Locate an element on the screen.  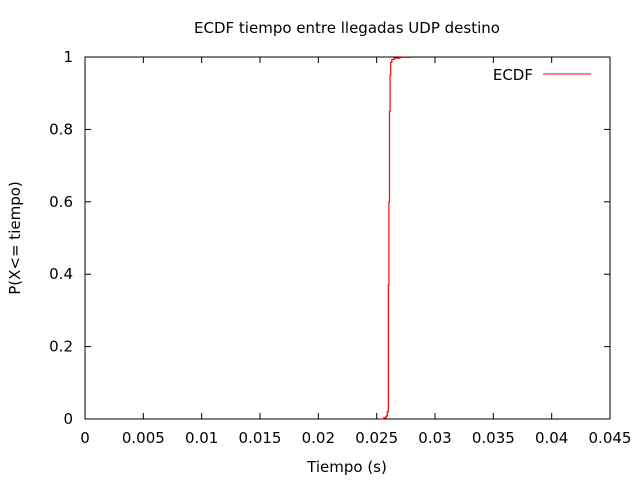
x-tick-label: 0.01 is located at coordinates (201, 438).